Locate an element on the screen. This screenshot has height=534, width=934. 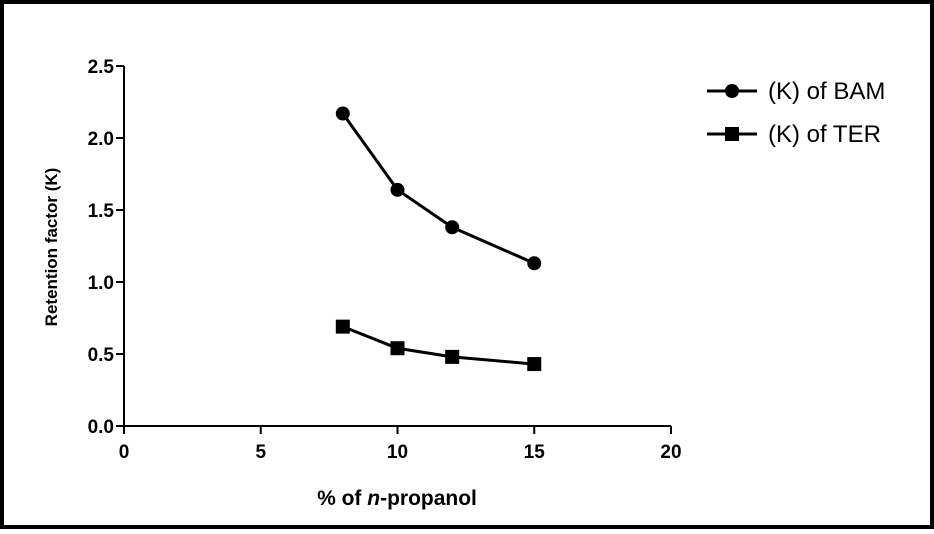
x-tick-label: 5 is located at coordinates (260, 452).